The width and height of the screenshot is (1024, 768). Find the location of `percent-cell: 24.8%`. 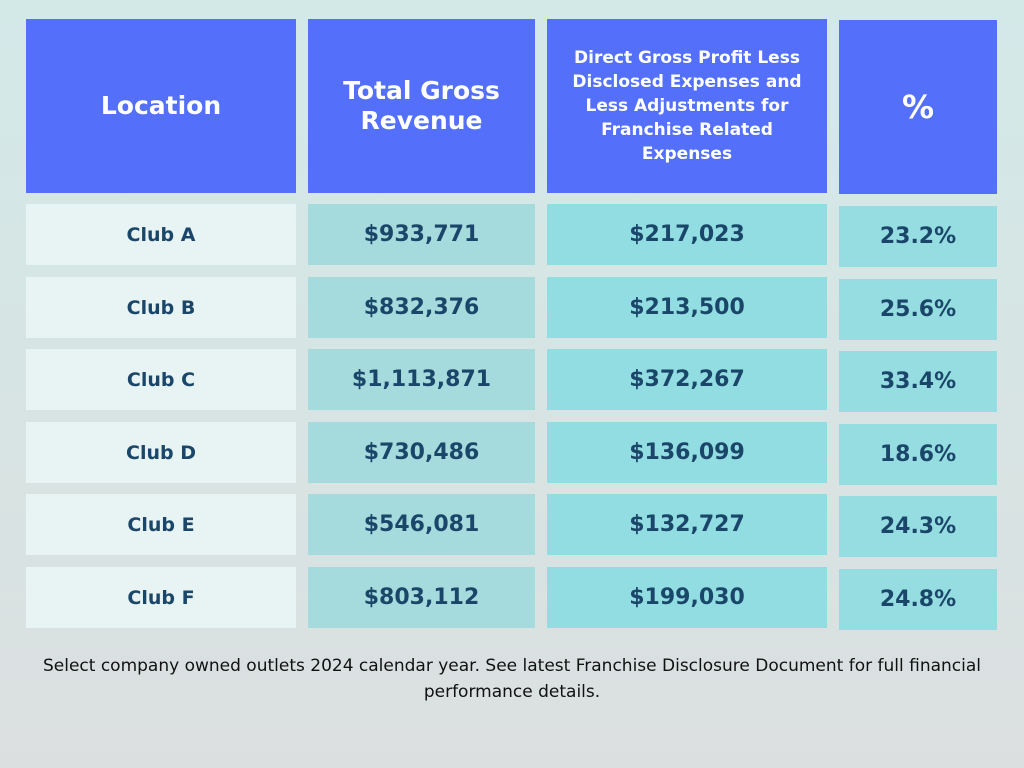

percent-cell: 24.8% is located at coordinates (918, 599).